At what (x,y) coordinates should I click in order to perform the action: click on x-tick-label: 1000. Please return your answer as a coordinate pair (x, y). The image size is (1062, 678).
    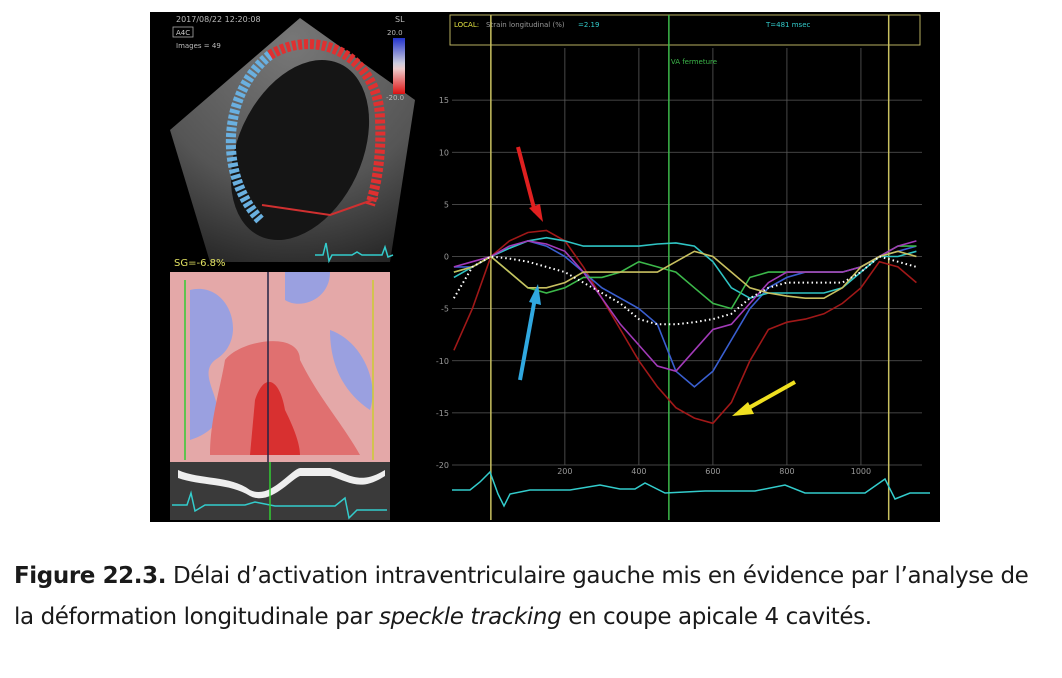
    Looking at the image, I should click on (861, 471).